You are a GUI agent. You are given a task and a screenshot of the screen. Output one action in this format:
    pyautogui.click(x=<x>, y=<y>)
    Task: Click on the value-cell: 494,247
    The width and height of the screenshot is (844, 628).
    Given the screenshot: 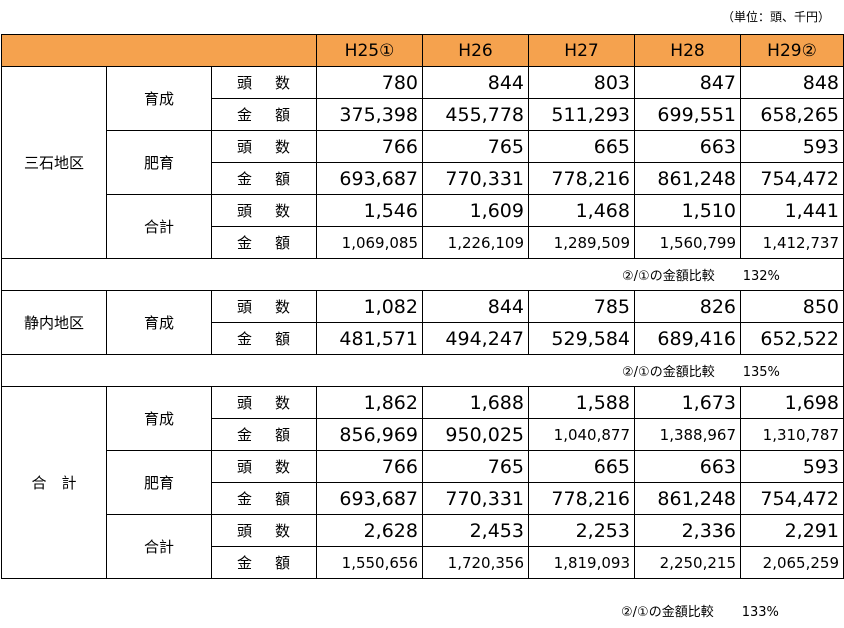 What is the action you would take?
    pyautogui.click(x=475, y=338)
    